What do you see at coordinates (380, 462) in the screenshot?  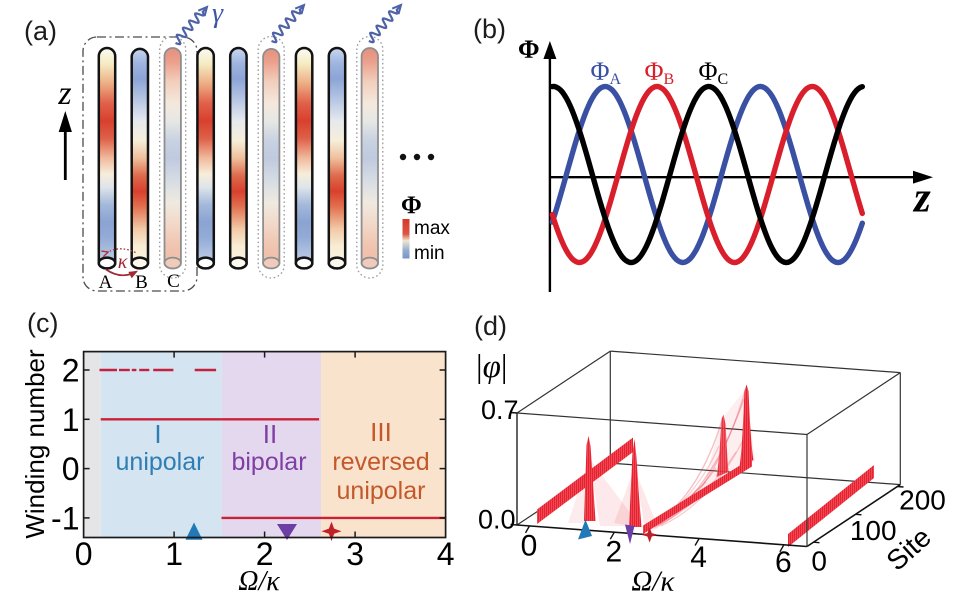 I see `svg-text: reversed` at bounding box center [380, 462].